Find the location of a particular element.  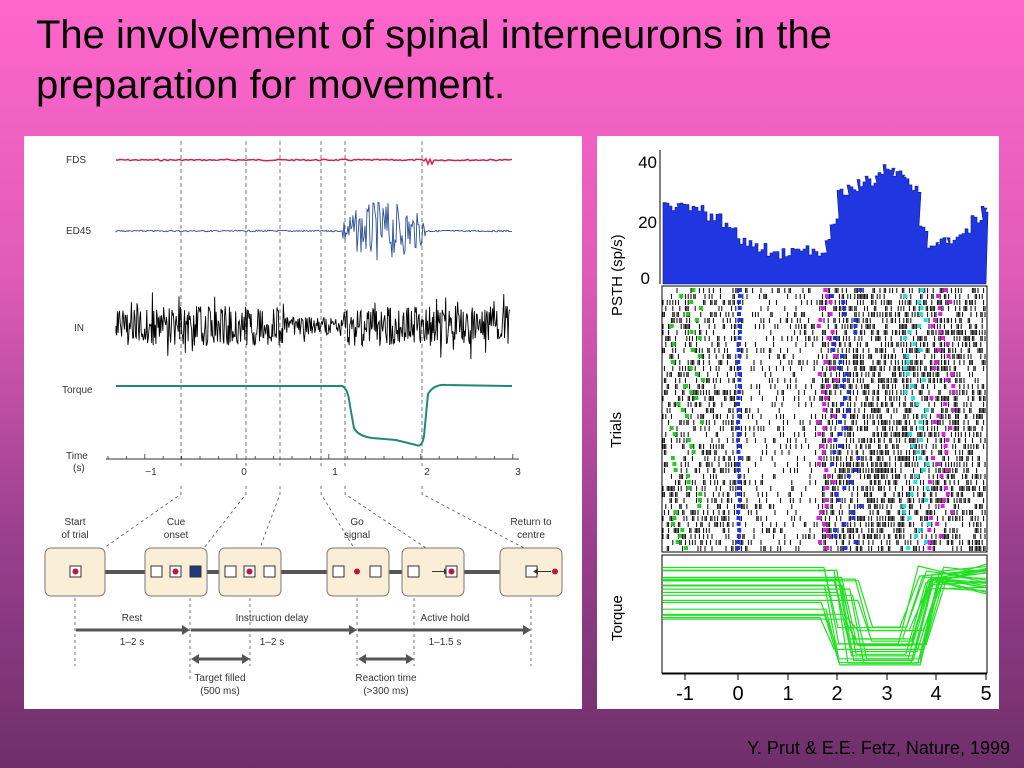

event-return-label-2: centre is located at coordinates (531, 535).